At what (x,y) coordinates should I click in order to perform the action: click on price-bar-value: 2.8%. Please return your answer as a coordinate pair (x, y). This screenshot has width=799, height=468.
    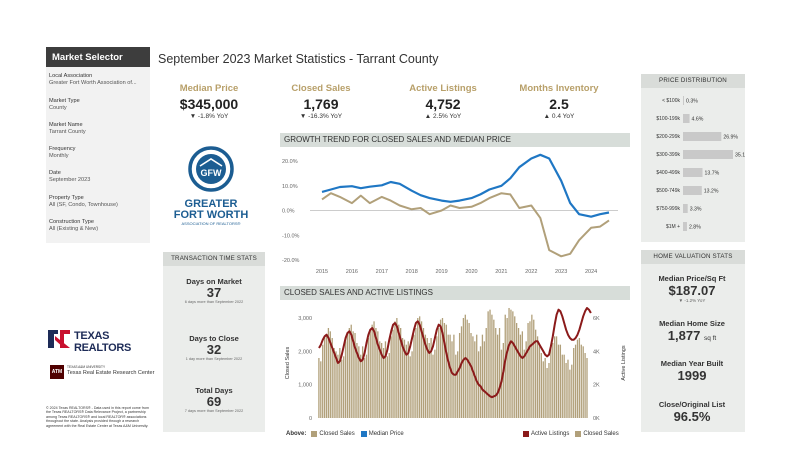
    Looking at the image, I should click on (695, 228).